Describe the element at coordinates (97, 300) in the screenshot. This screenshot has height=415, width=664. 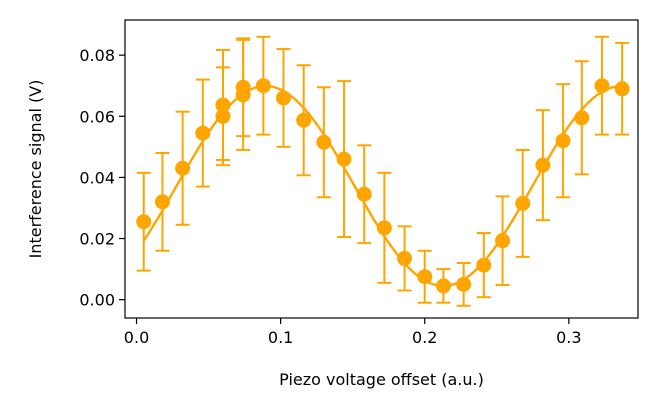
I see `y-tick-label: 0.00` at that location.